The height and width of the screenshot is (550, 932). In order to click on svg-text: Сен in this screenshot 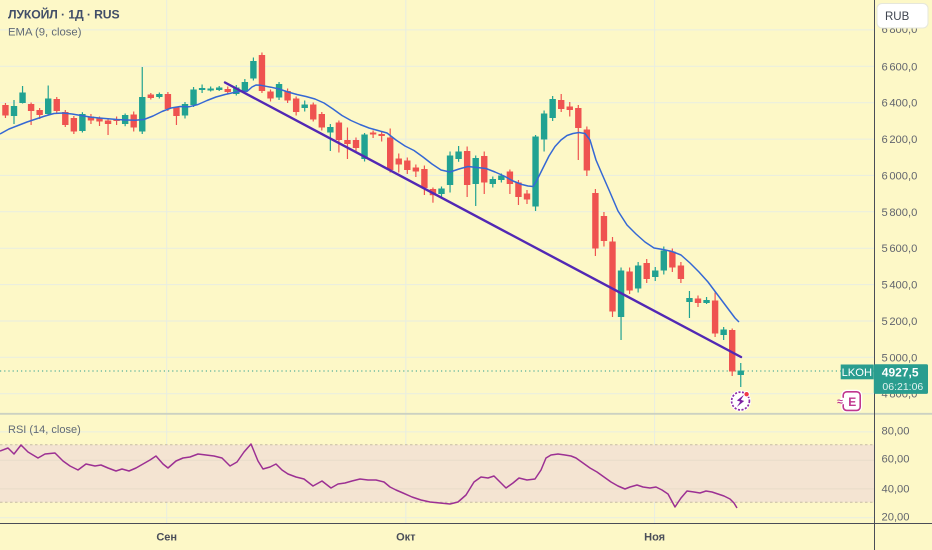, I will do `click(166, 538)`.